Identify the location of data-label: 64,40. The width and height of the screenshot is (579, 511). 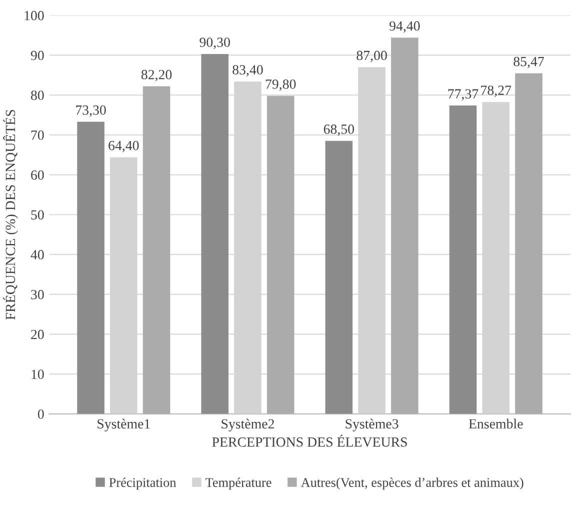
(123, 146).